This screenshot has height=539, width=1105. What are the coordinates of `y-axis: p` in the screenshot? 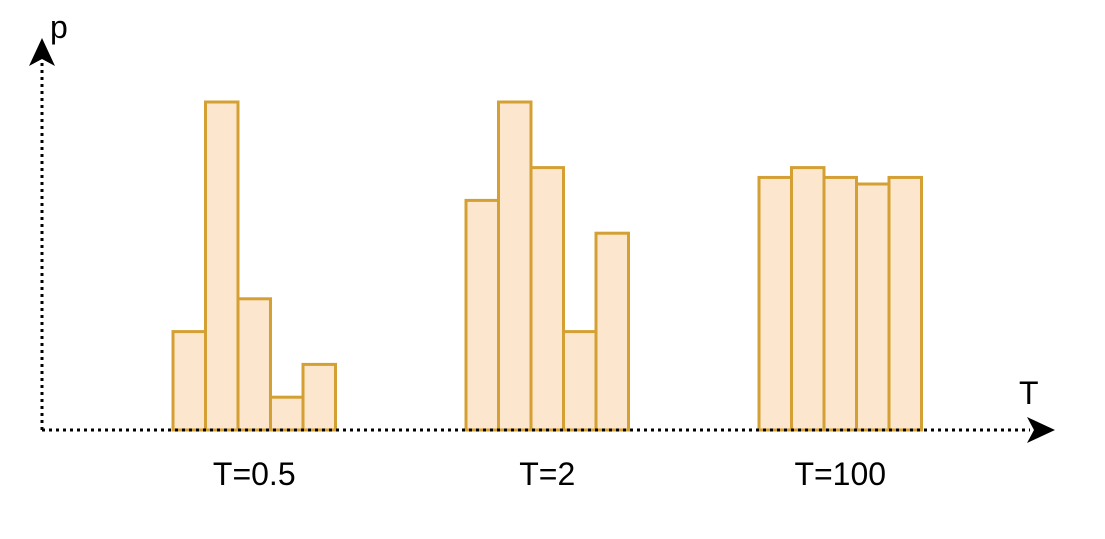 It's located at (48, 219).